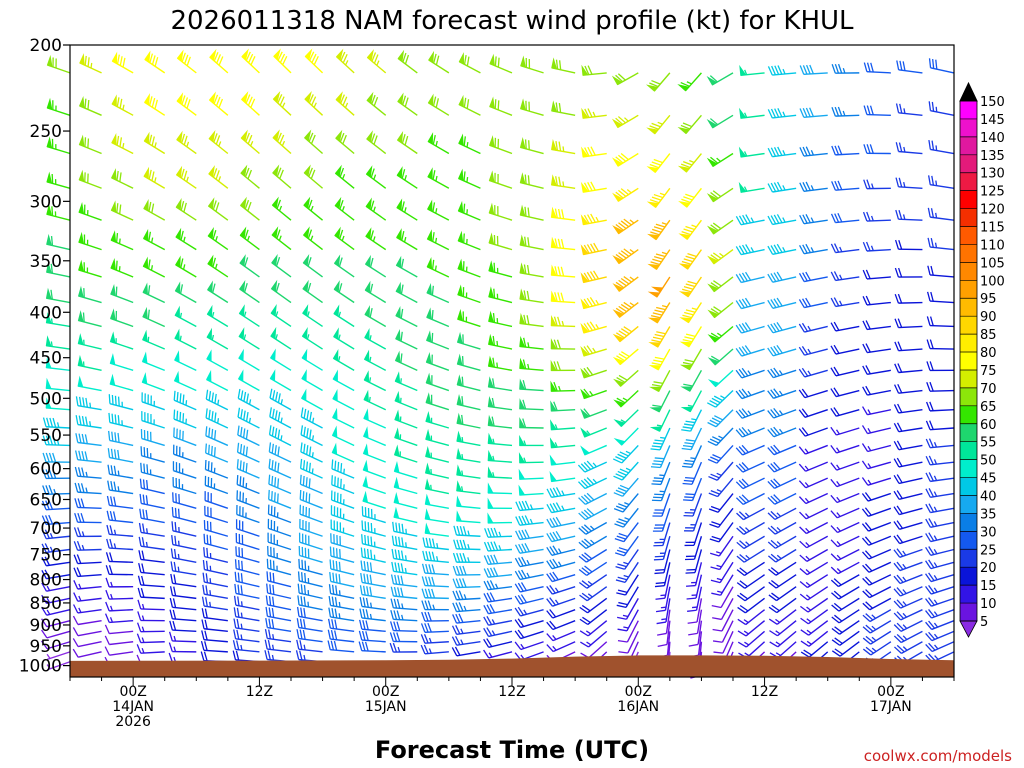 The image size is (1024, 768). I want to click on colorbar-tick-label: 70, so click(988, 389).